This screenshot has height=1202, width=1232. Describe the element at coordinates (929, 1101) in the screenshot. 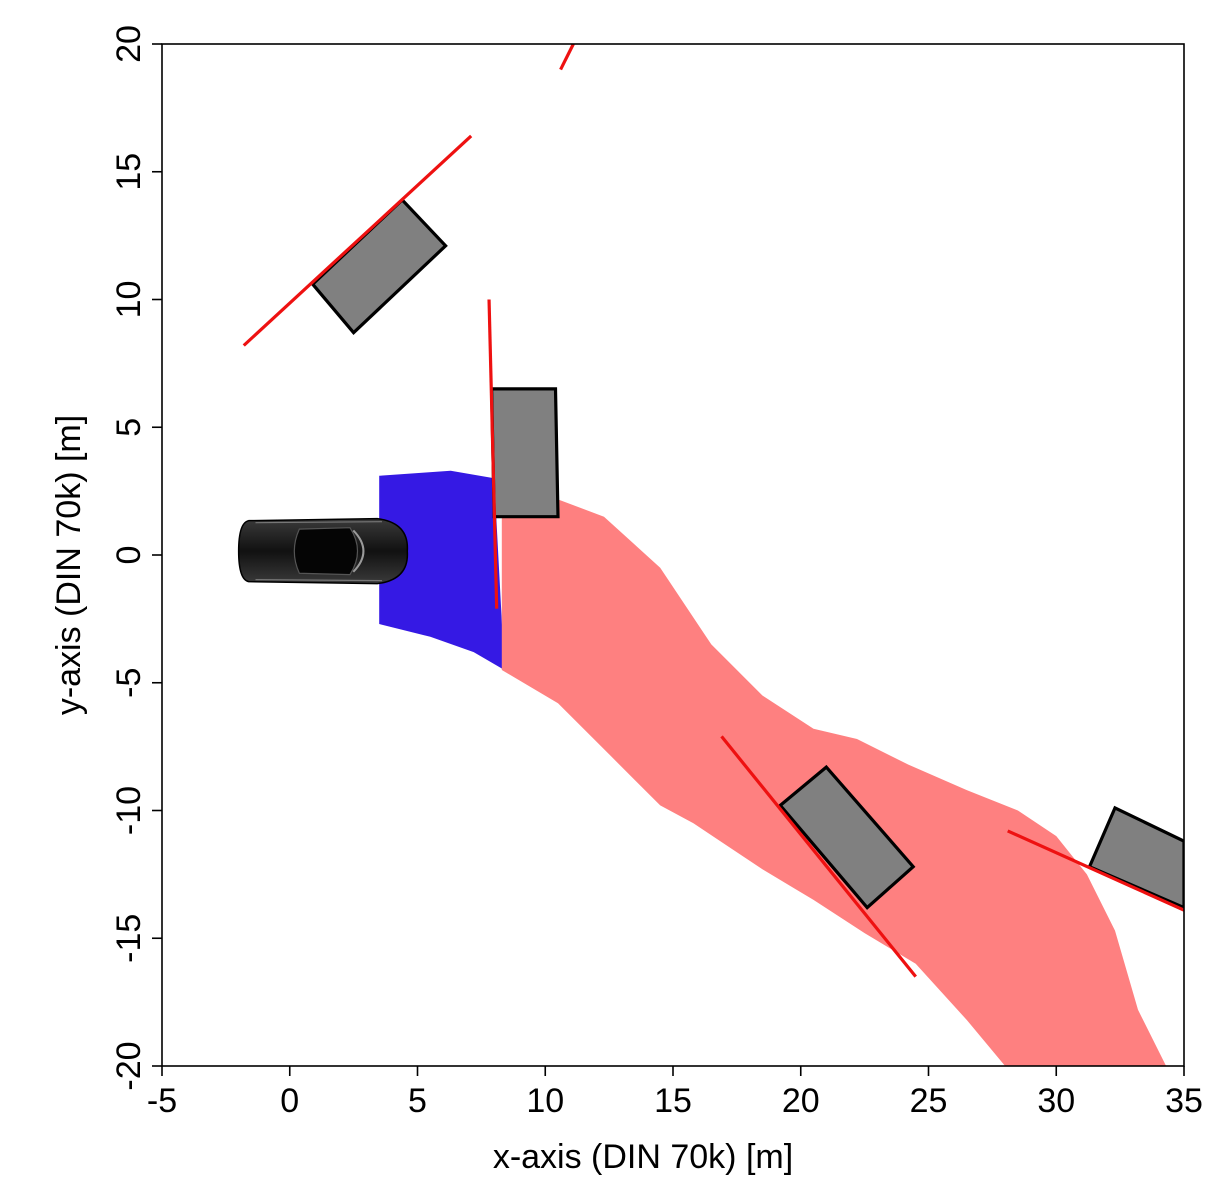

I see `x-tick-label: 25` at that location.